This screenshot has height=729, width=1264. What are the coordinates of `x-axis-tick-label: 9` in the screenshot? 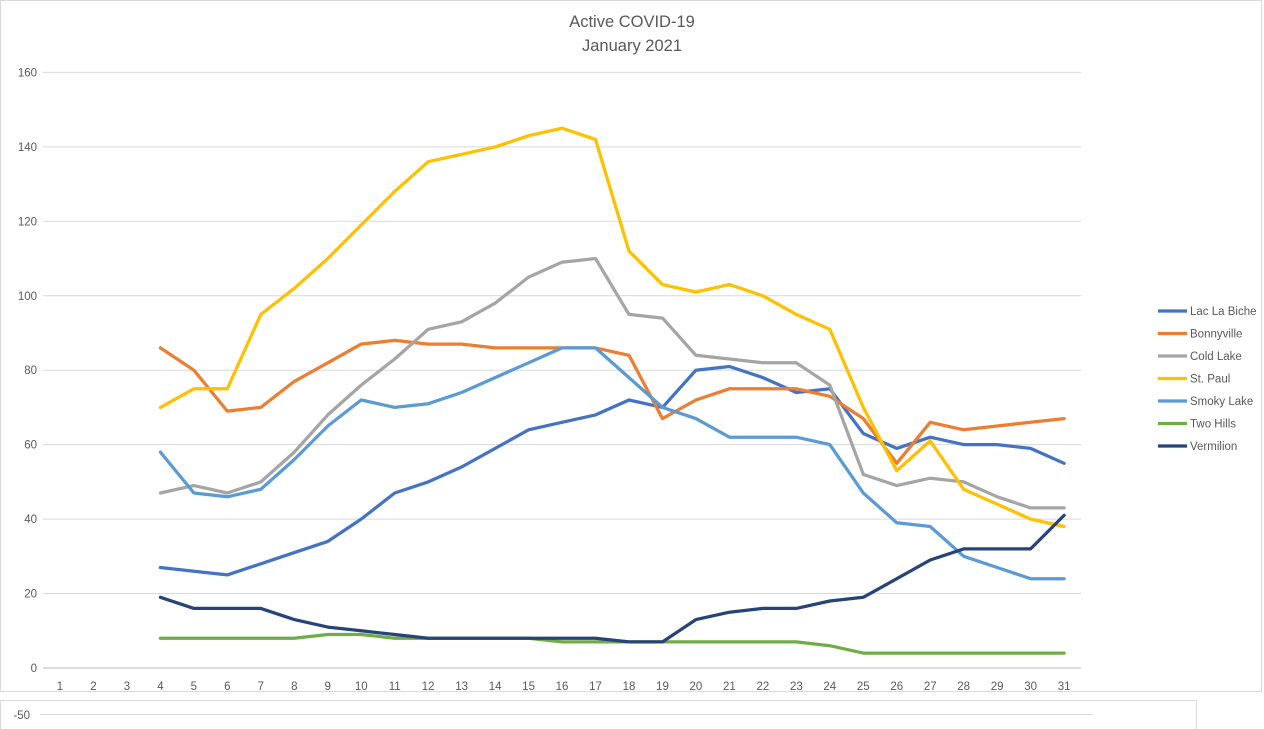 It's located at (328, 687).